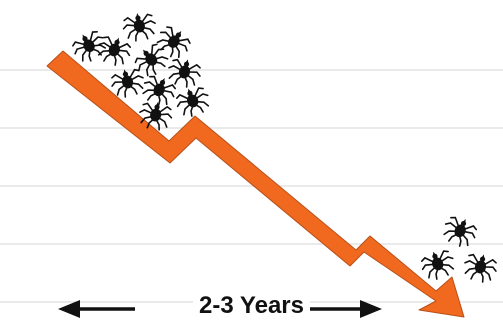 The width and height of the screenshot is (503, 324). What do you see at coordinates (140, 71) in the screenshot?
I see `tick-cluster-large` at bounding box center [140, 71].